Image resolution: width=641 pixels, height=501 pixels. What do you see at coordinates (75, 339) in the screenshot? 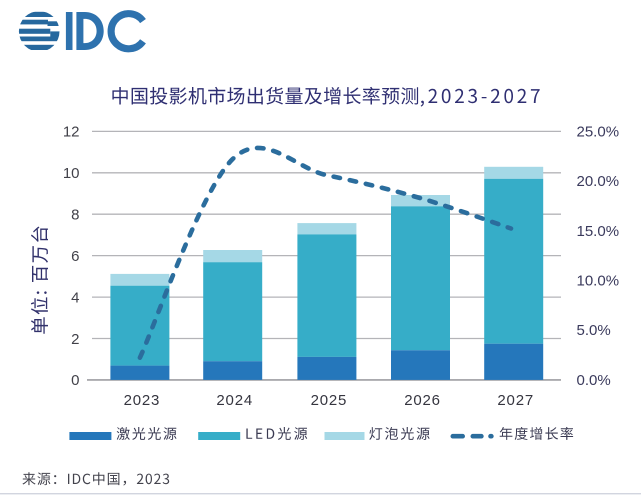
I see `svg-text: 2` at bounding box center [75, 339].